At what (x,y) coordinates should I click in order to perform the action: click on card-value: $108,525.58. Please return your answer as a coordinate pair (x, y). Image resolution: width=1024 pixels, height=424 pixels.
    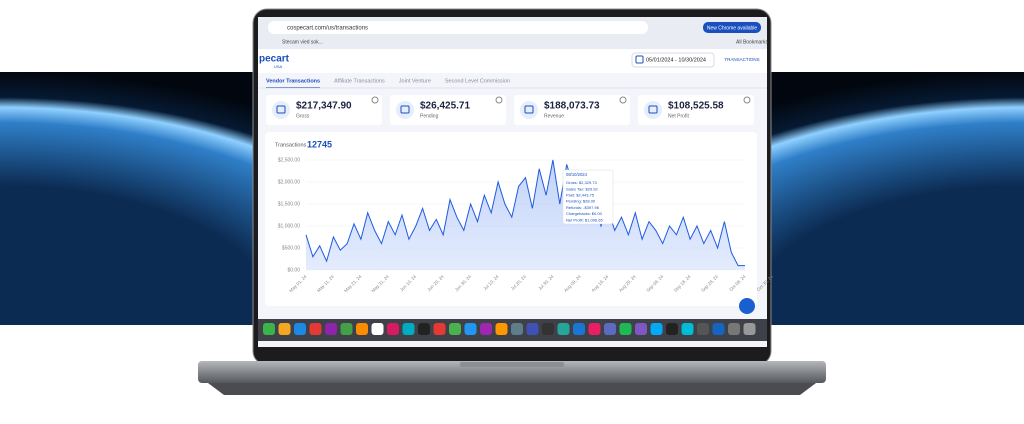
    Looking at the image, I should click on (696, 106).